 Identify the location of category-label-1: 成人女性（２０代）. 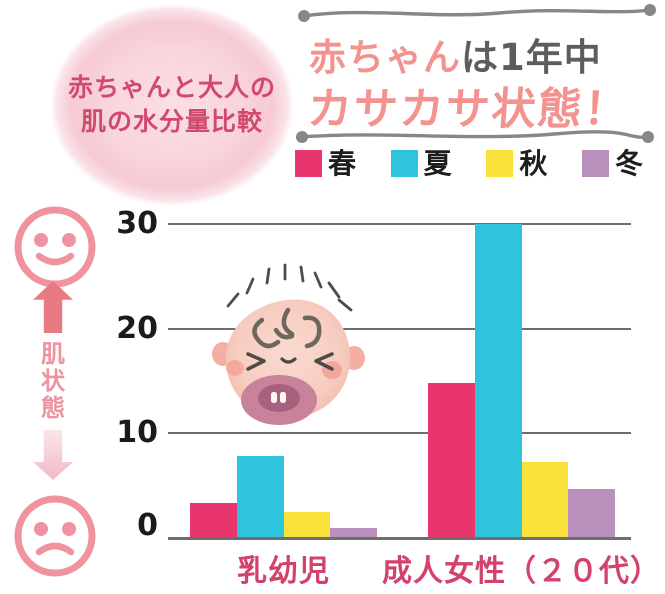
(521, 571).